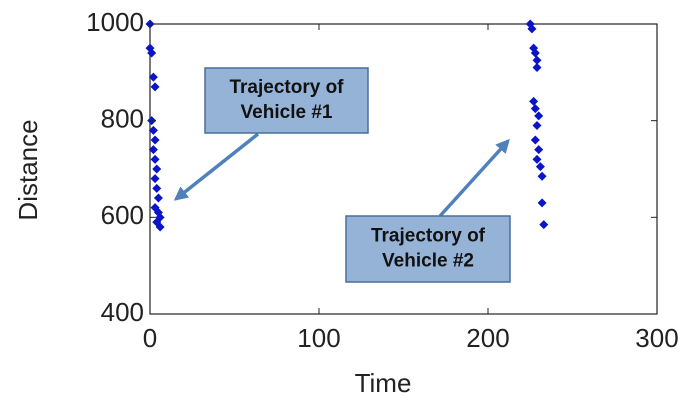 This screenshot has height=402, width=680. What do you see at coordinates (318, 338) in the screenshot?
I see `x-tick-label: 100` at bounding box center [318, 338].